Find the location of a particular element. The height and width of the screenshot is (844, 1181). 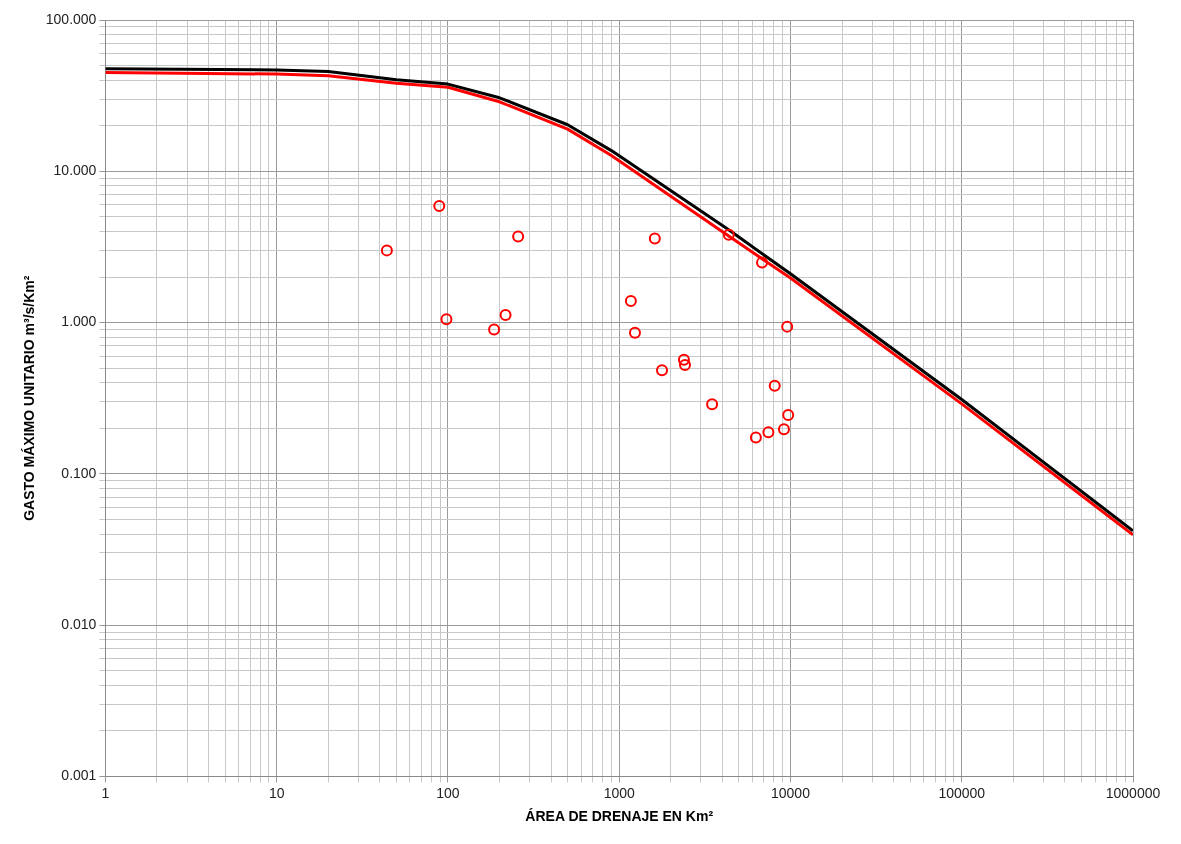

y-tick-label: 0.010 is located at coordinates (79, 623).